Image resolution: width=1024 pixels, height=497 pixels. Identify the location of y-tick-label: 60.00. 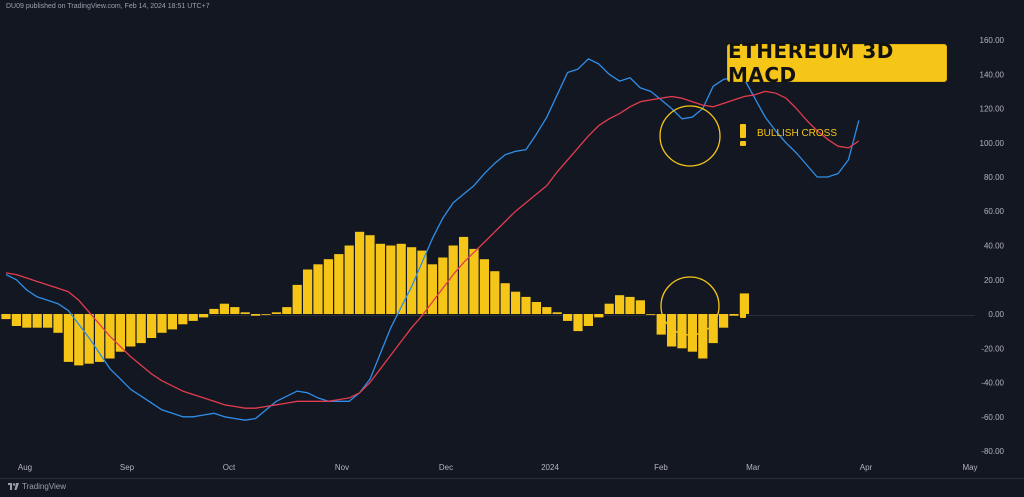
(994, 211).